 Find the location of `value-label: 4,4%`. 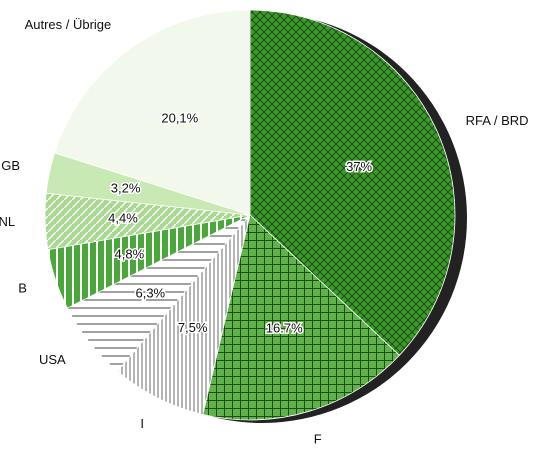

value-label: 4,4% is located at coordinates (123, 217).